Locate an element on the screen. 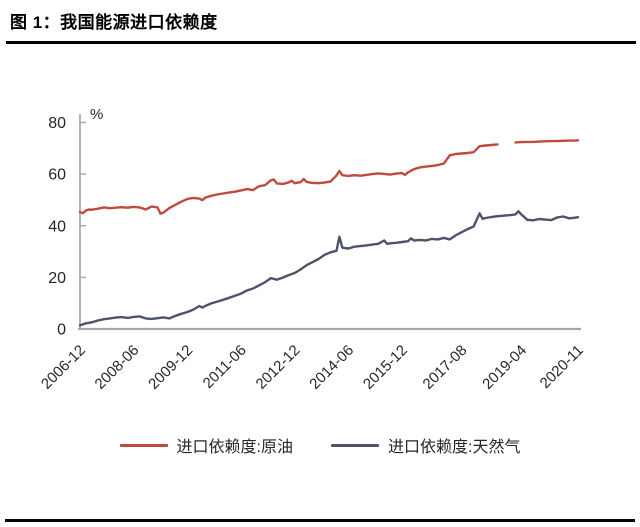  legend-line-crude-oil-icon is located at coordinates (143, 445).